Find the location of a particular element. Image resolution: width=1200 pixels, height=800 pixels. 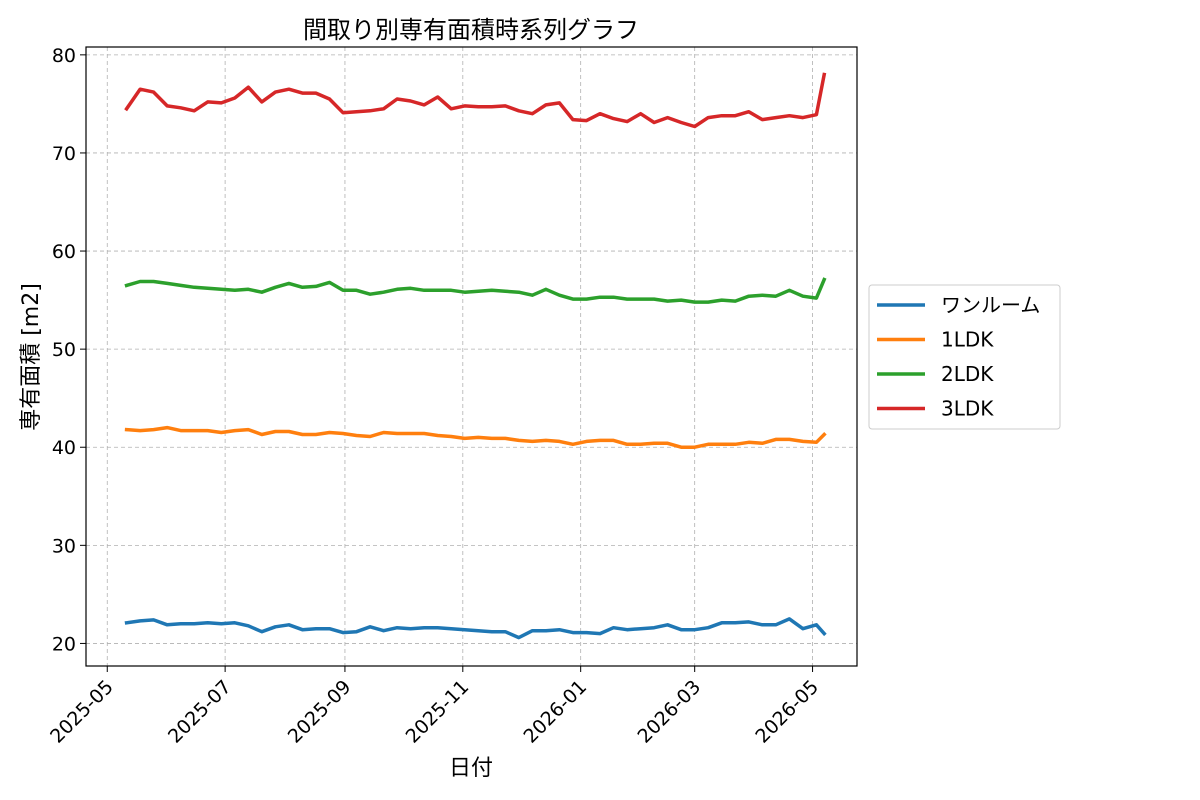

legend-label: 3LDK is located at coordinates (967, 409).